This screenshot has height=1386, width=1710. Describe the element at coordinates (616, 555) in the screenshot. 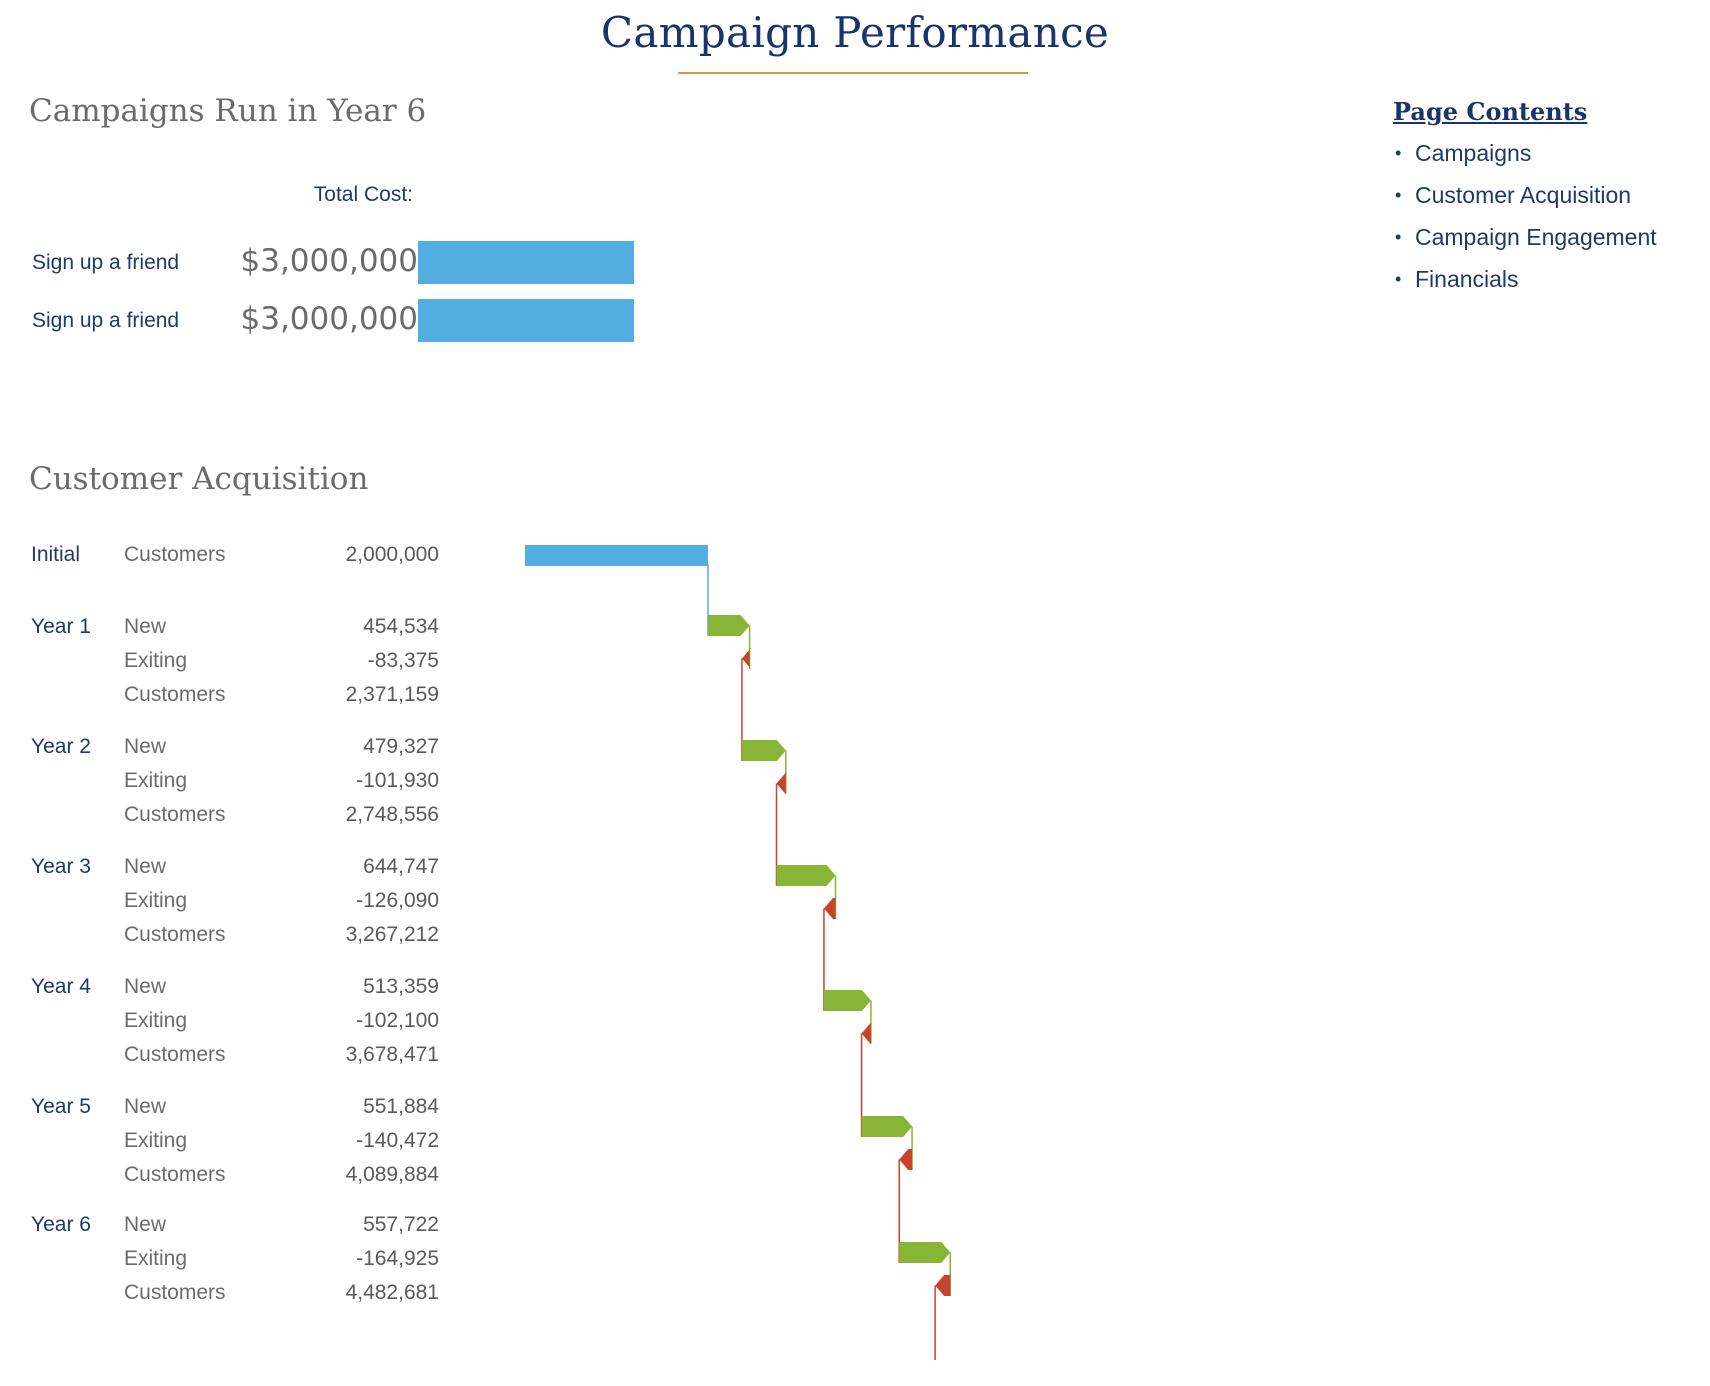

I see `initial-customers-bar` at that location.